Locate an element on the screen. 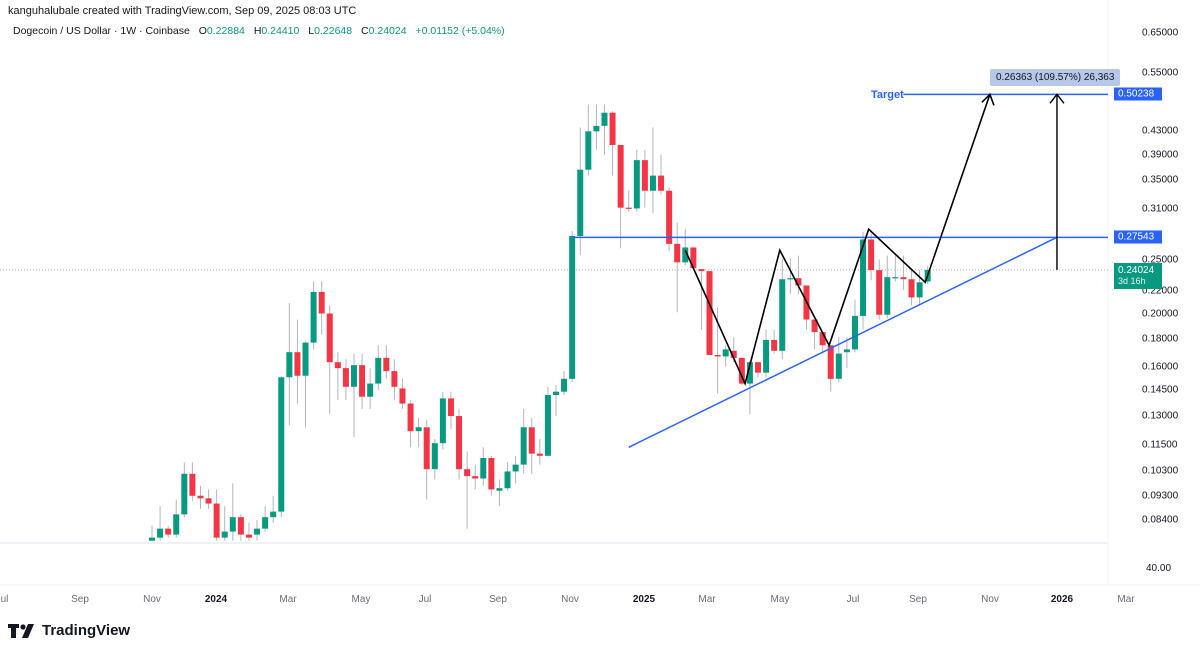 The width and height of the screenshot is (1200, 653). symbol-name: Dogecoin / US Dollar · 1W · Coinbase is located at coordinates (101, 31).